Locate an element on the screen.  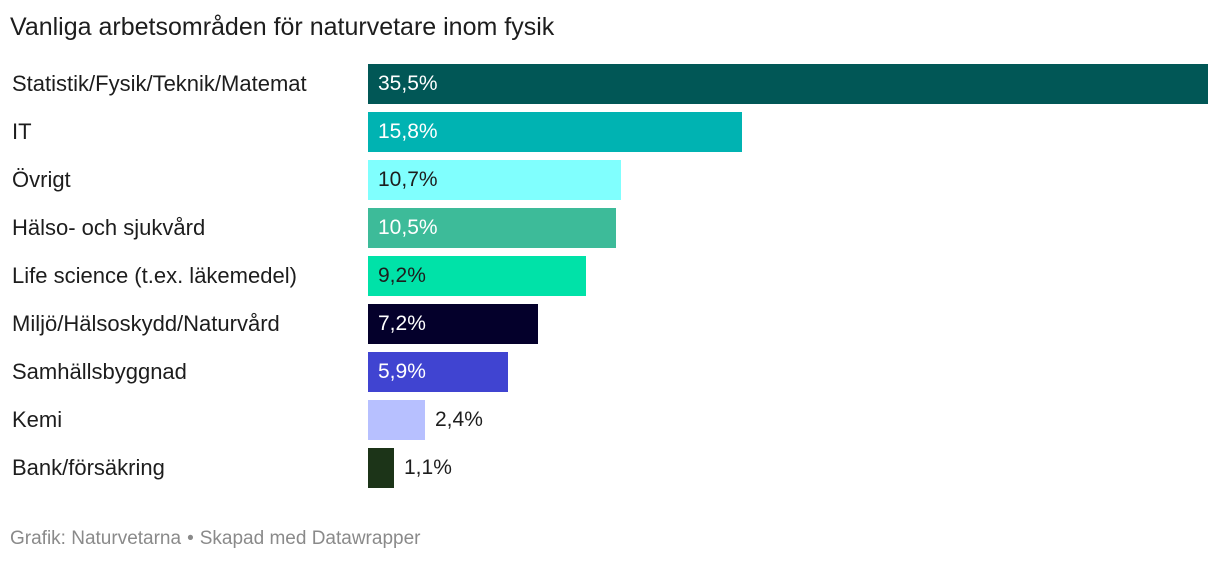
category-label: Samhällsbyggnad is located at coordinates (99, 371).